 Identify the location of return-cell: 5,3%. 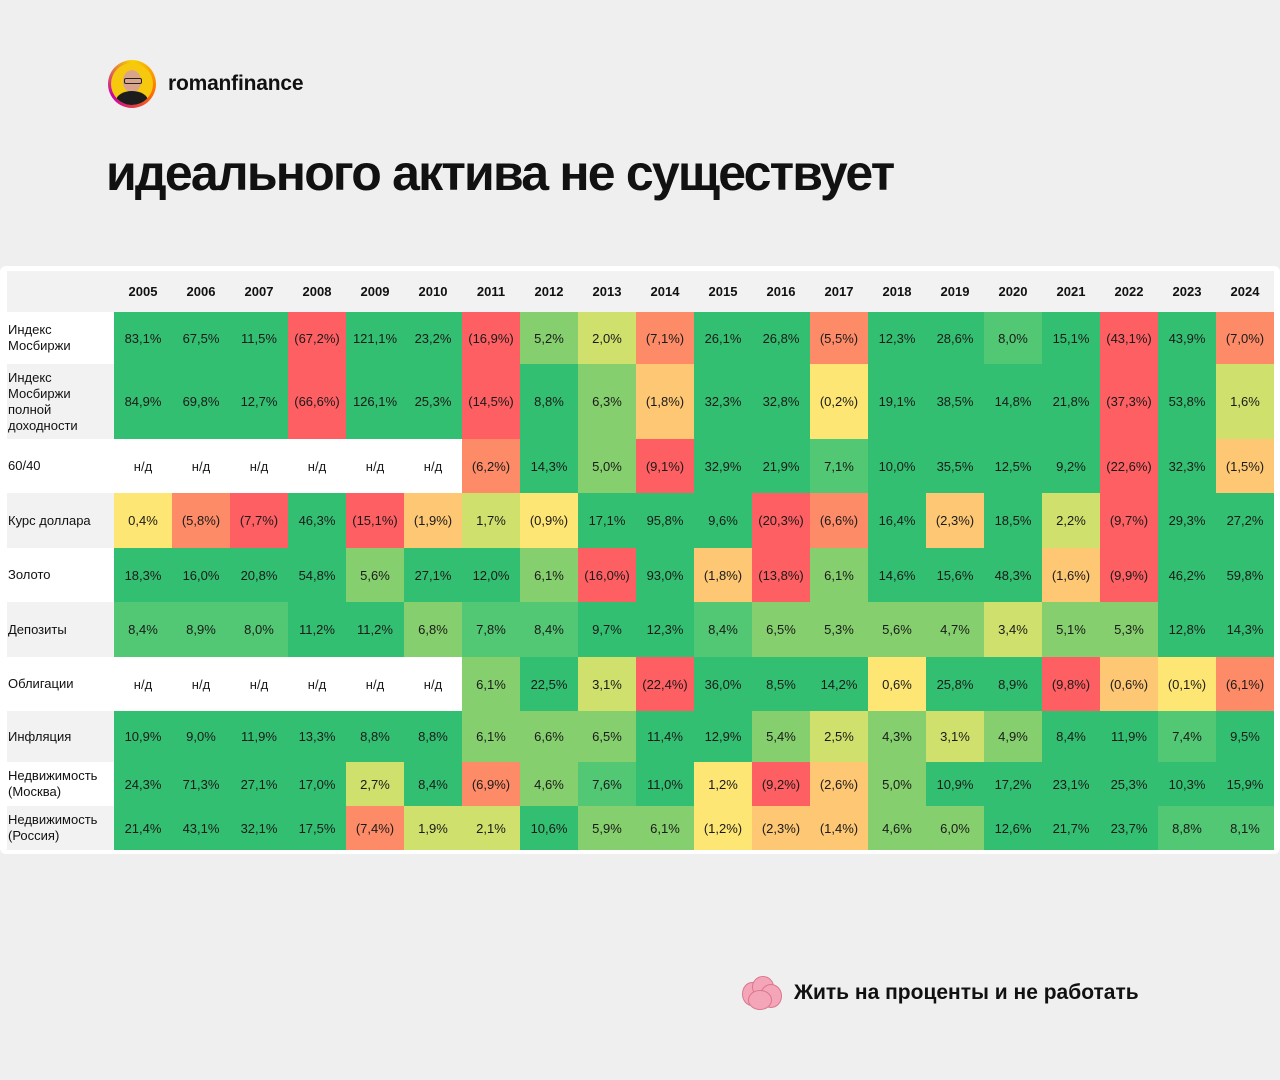
(1129, 629).